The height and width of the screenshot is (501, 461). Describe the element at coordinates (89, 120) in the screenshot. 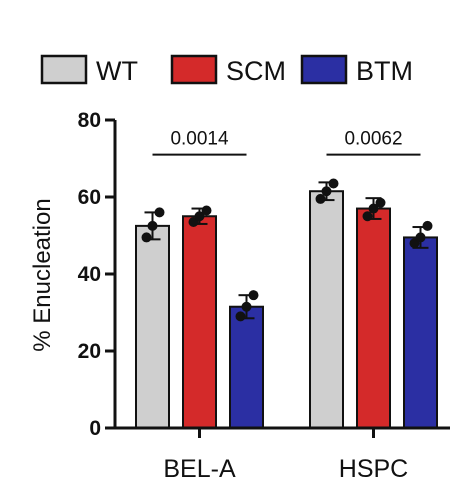

I see `y-tick-label-80: 80` at that location.